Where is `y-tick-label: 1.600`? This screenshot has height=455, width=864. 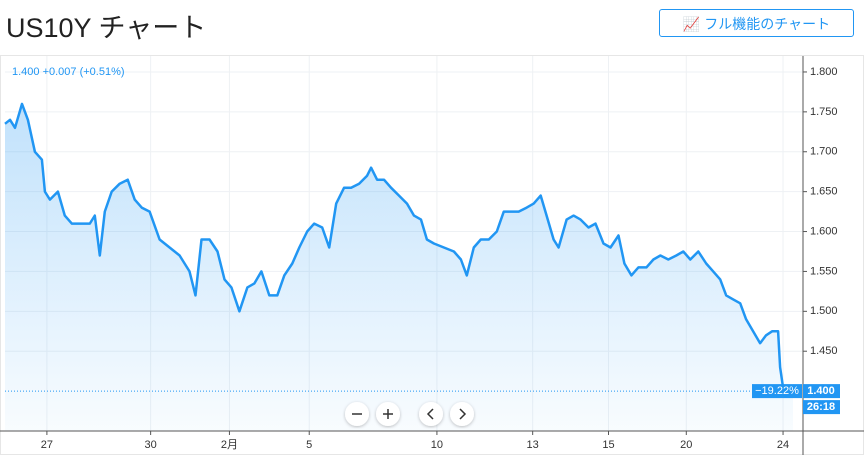 y-tick-label: 1.600 is located at coordinates (824, 231).